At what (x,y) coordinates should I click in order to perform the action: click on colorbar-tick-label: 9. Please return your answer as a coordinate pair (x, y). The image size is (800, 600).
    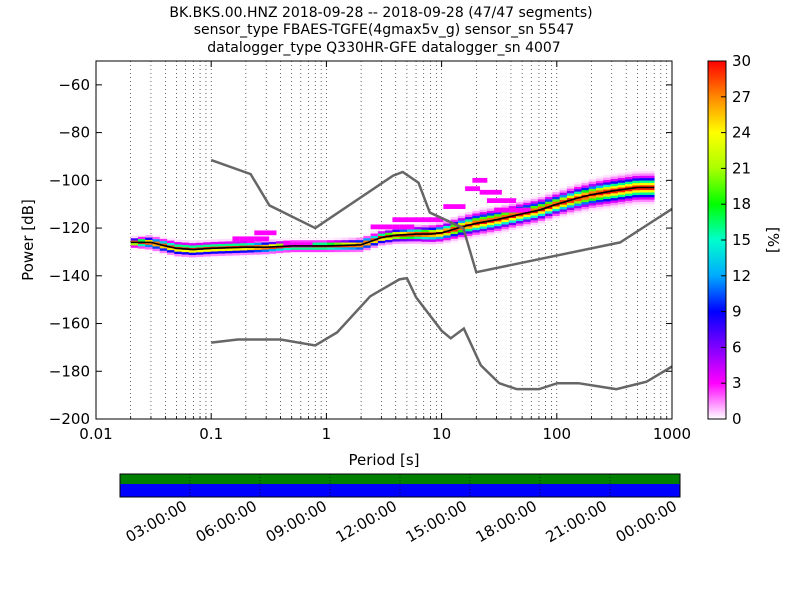
    Looking at the image, I should click on (737, 312).